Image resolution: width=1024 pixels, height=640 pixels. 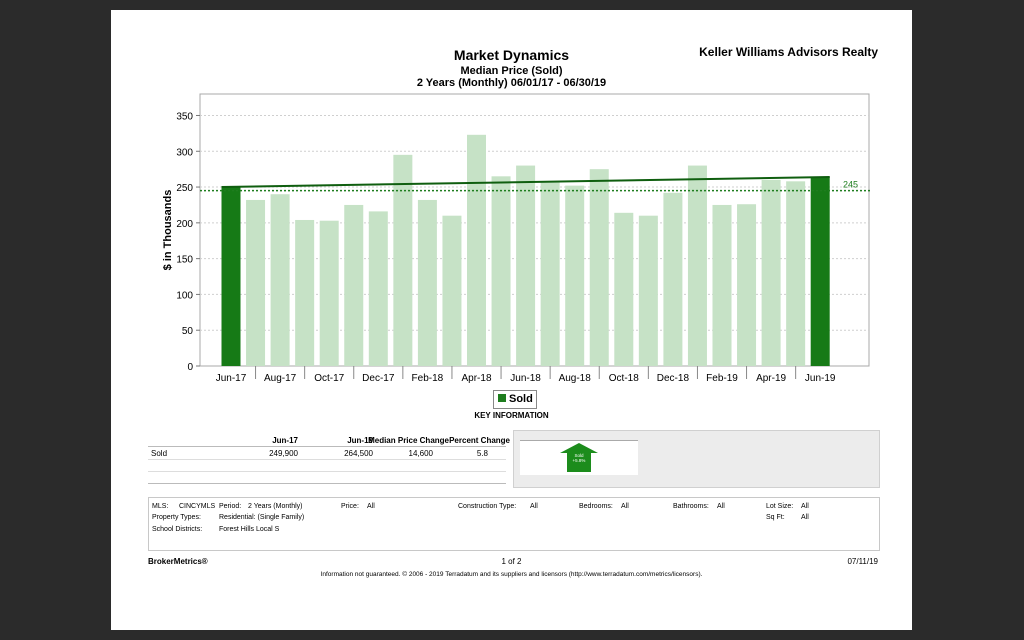 What do you see at coordinates (625, 506) in the screenshot?
I see `bedrooms-value: All` at bounding box center [625, 506].